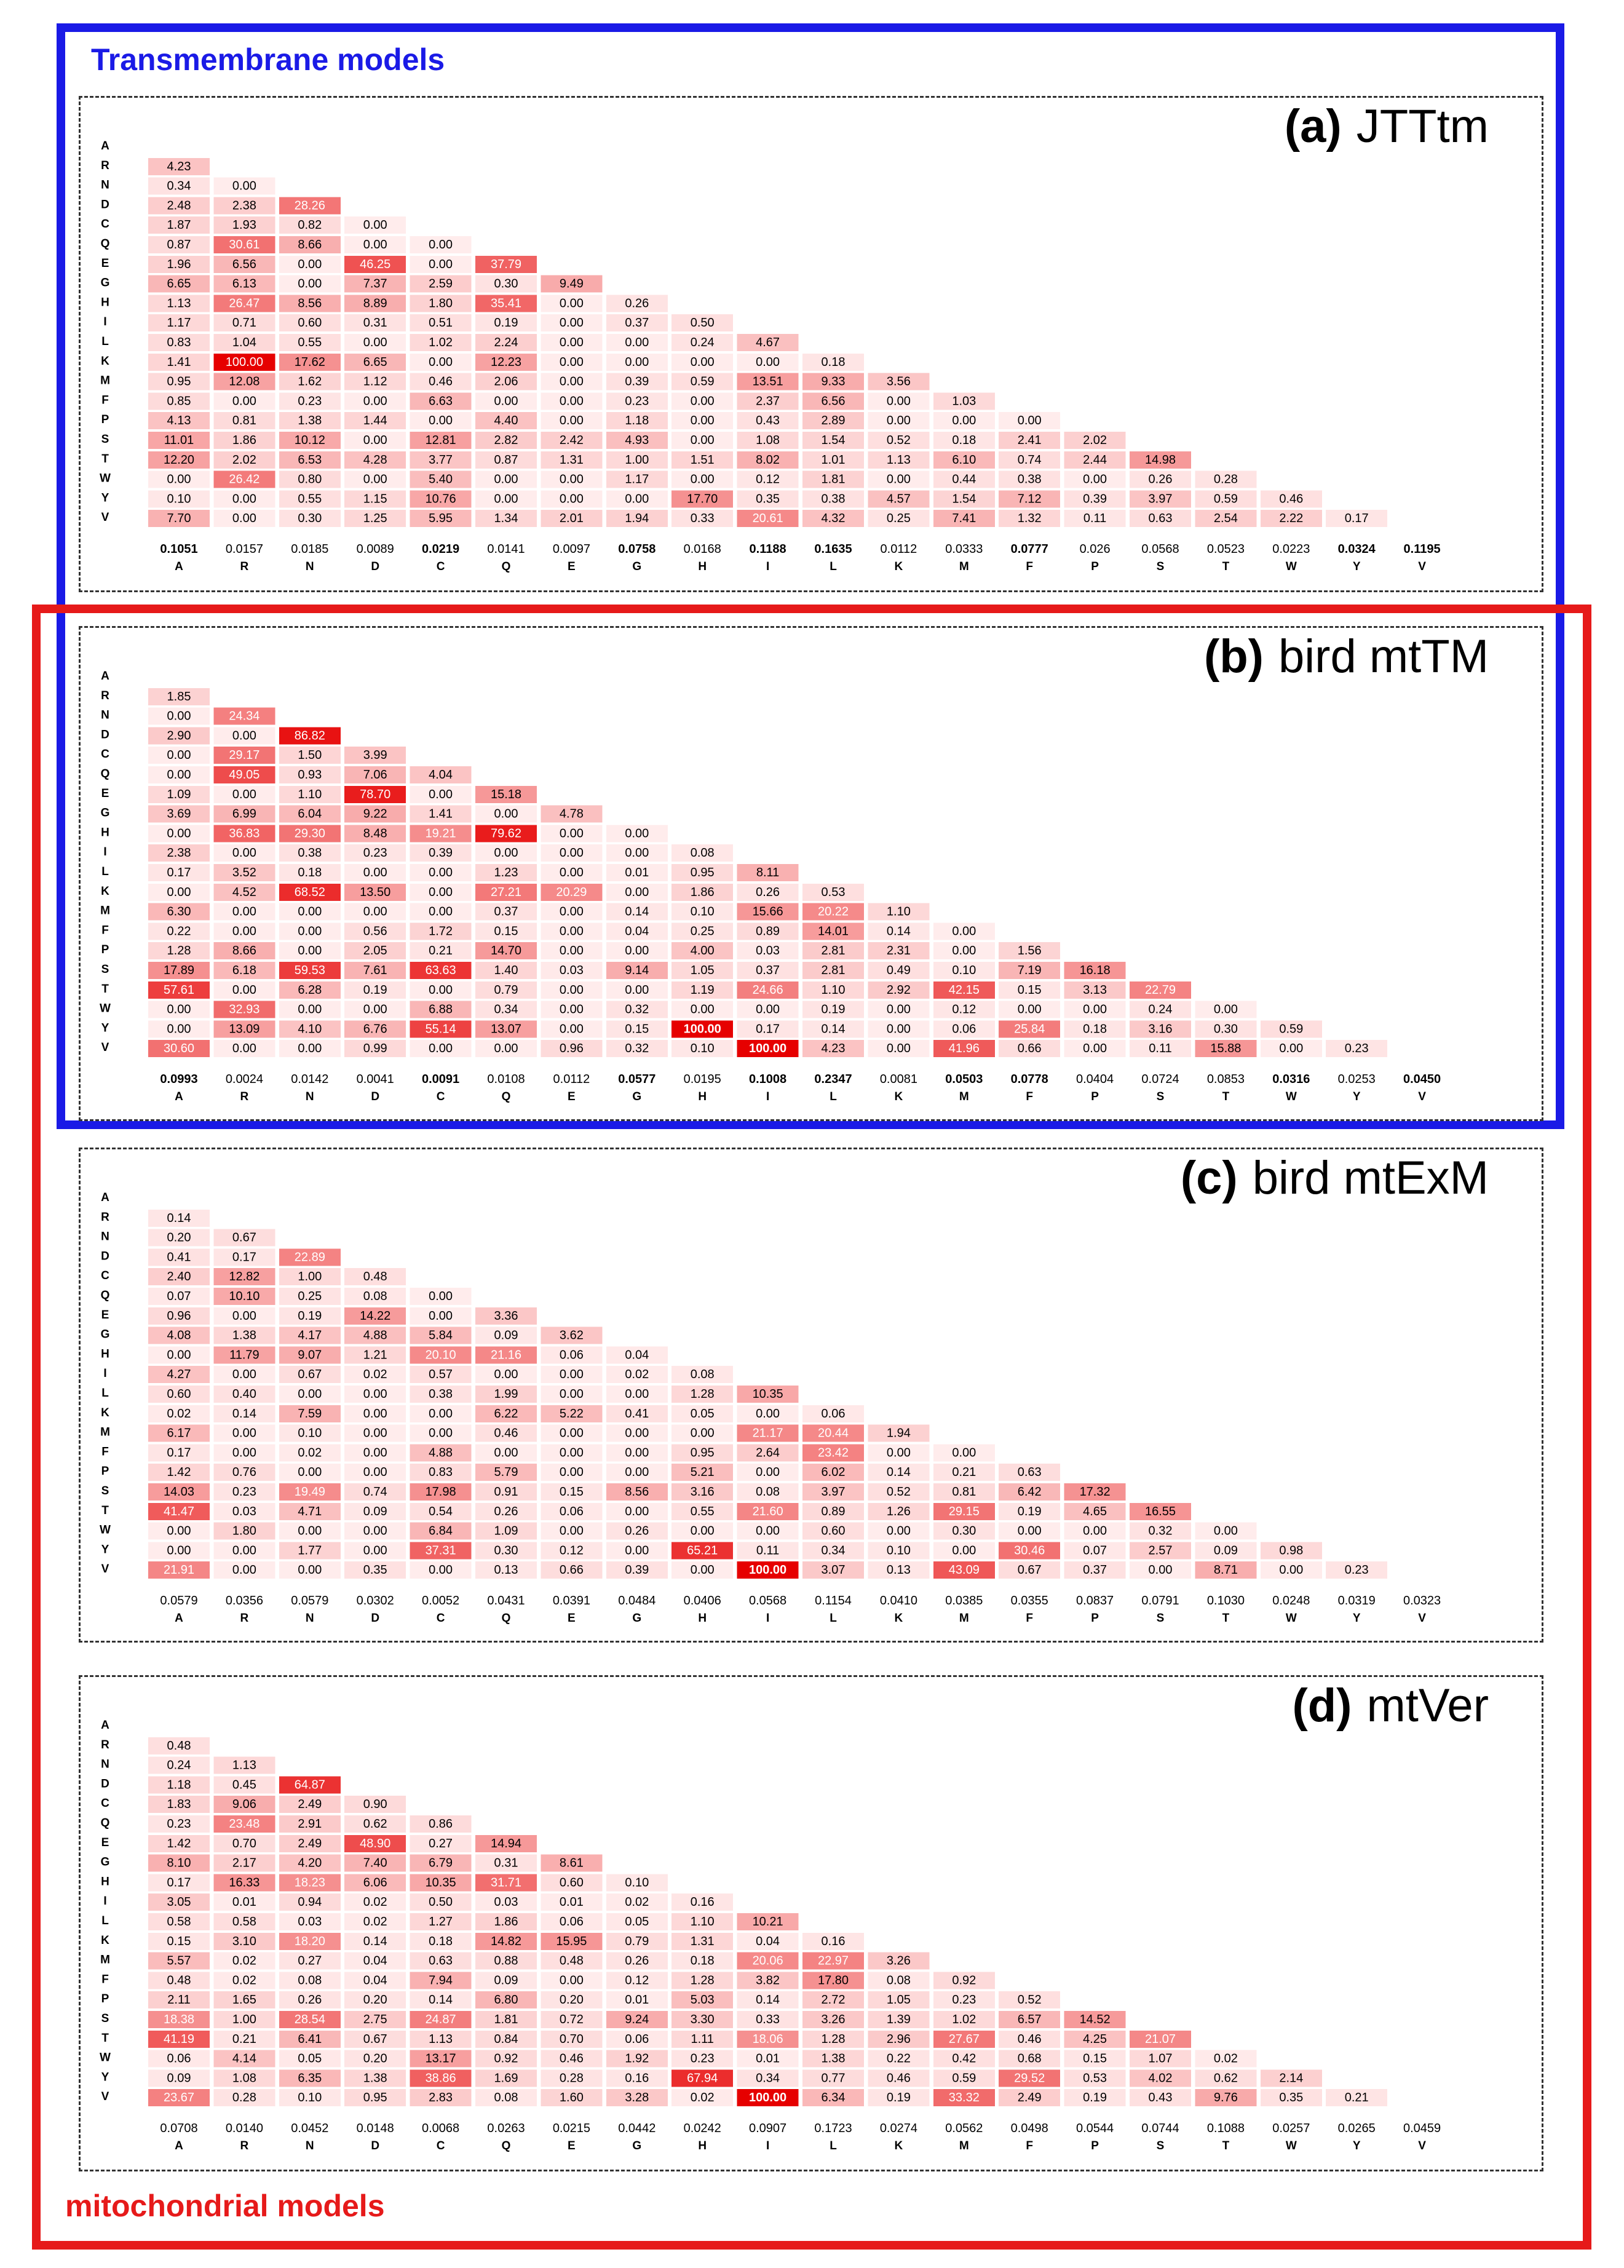  I want to click on panel-title: (d) mtVer, so click(1390, 1705).